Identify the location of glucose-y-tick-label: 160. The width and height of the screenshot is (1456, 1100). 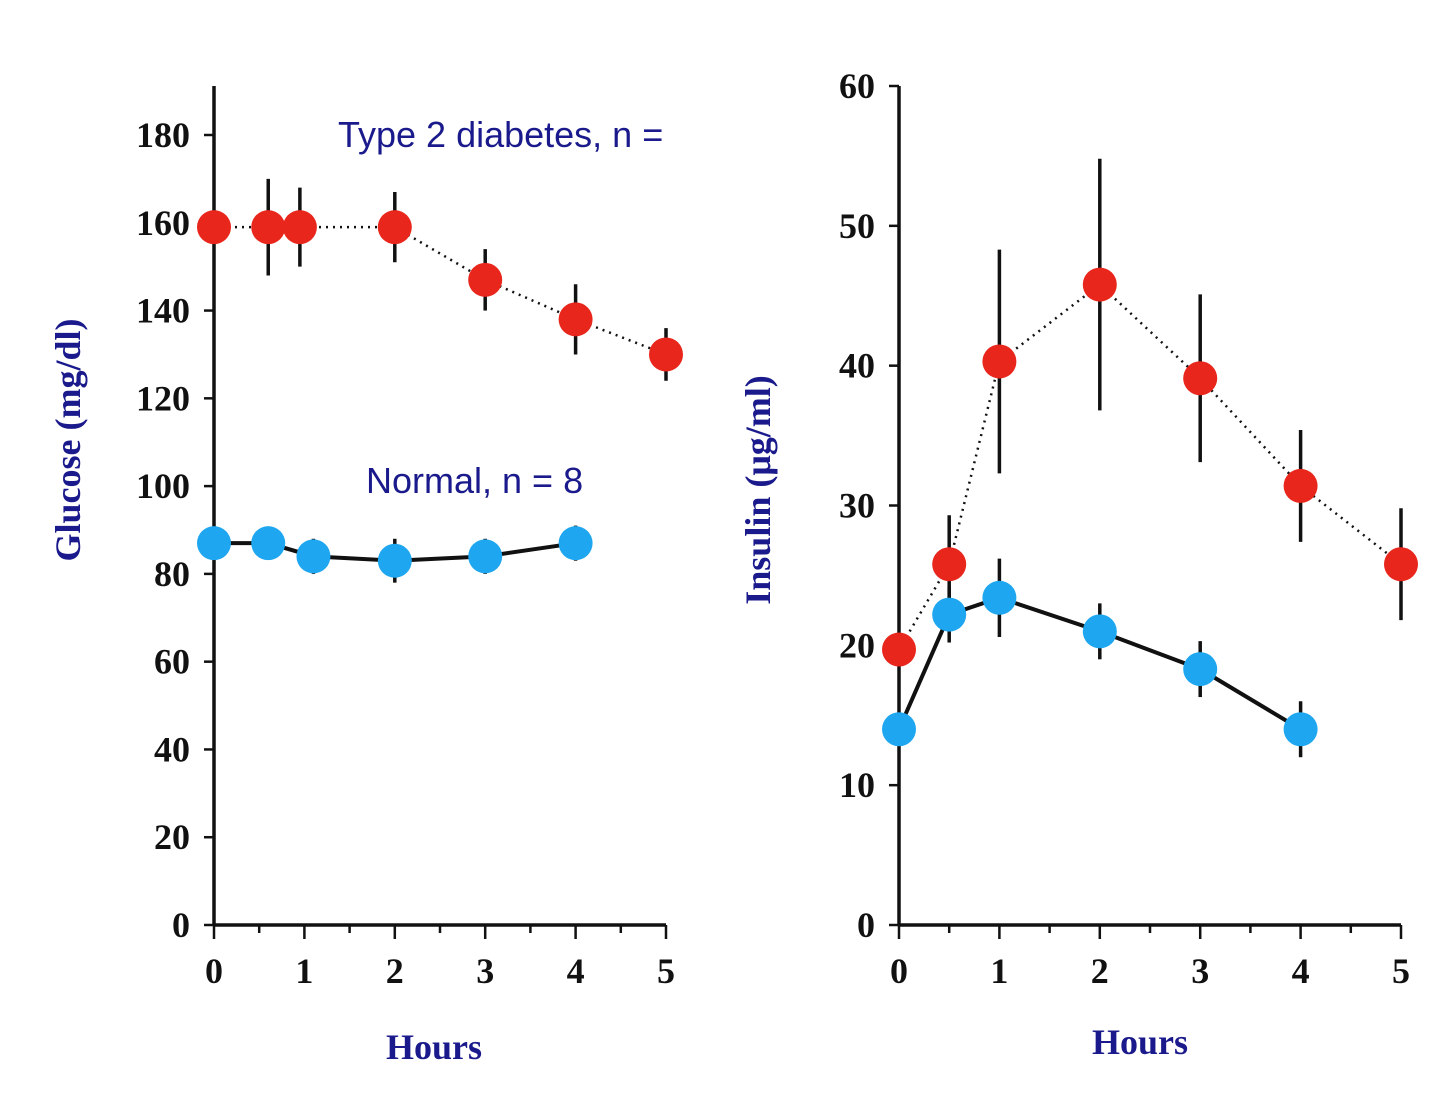
(163, 223).